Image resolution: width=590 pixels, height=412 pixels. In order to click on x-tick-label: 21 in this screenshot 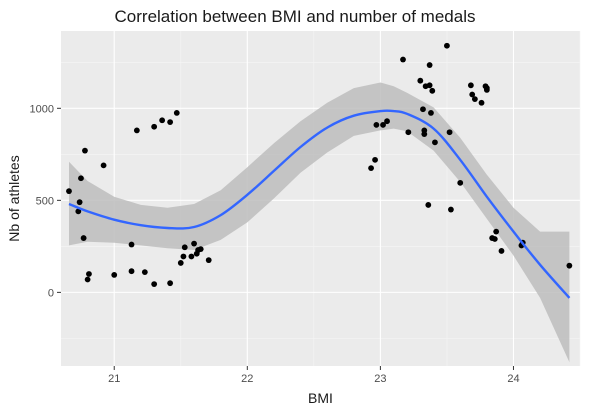, I will do `click(114, 379)`.